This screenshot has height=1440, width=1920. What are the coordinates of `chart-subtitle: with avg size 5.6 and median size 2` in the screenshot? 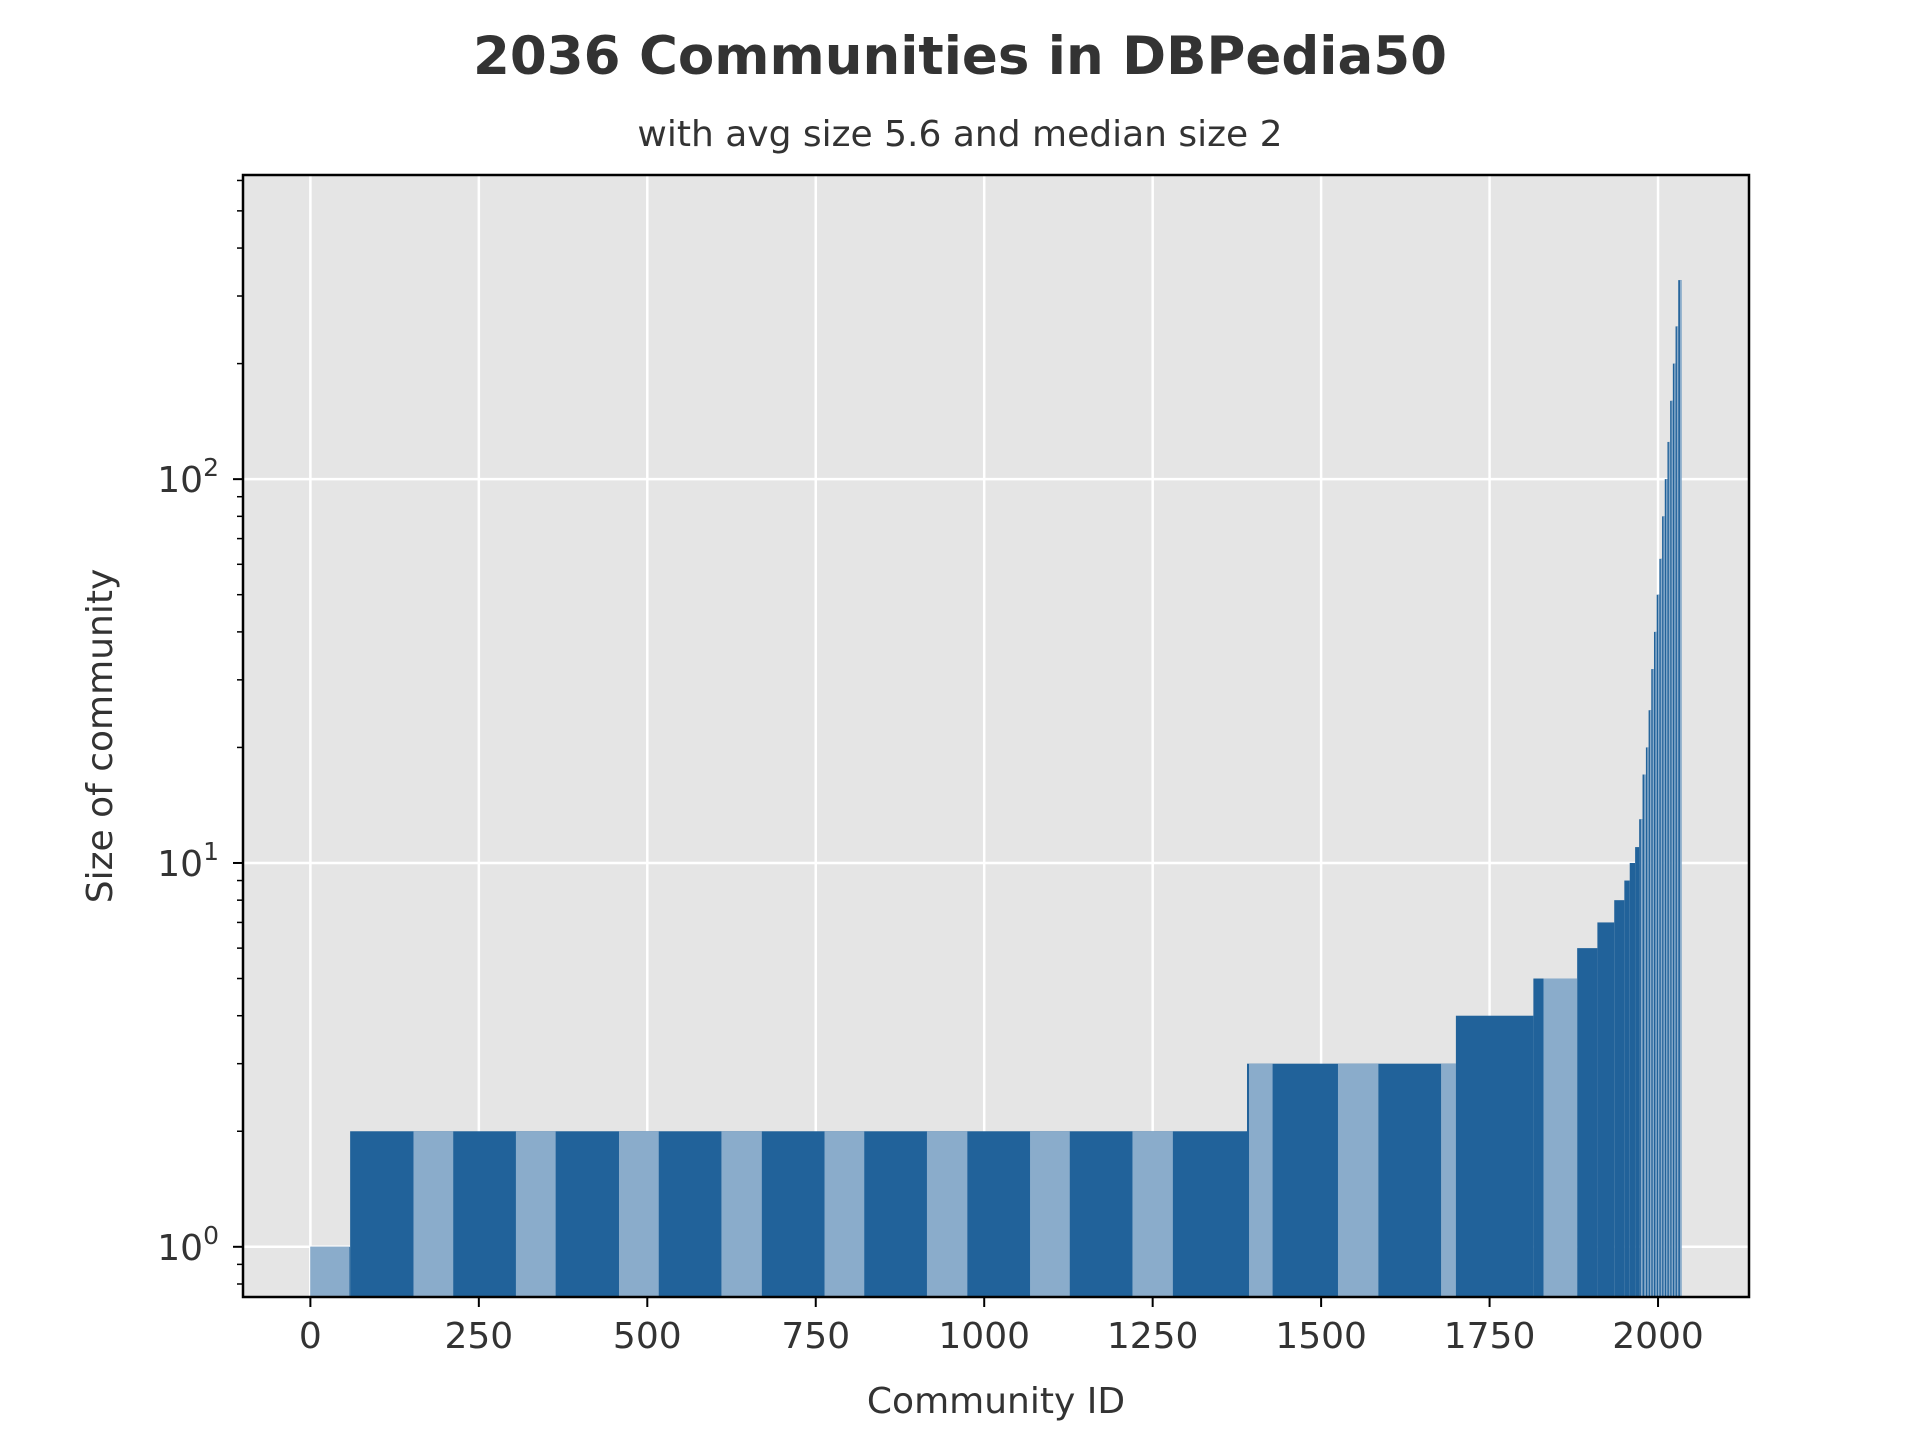 It's located at (959, 134).